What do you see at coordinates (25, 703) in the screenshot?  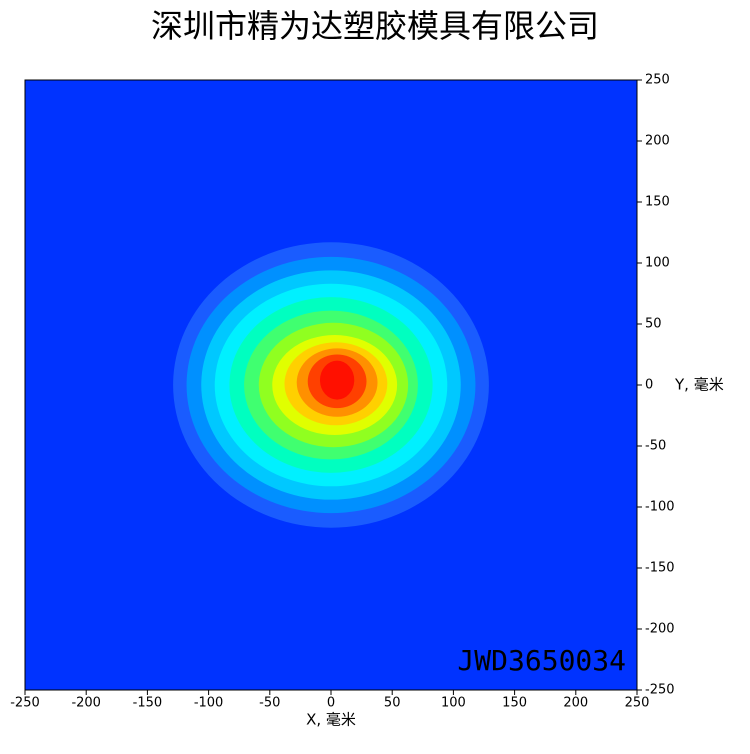 I see `x-tick-label: -250` at bounding box center [25, 703].